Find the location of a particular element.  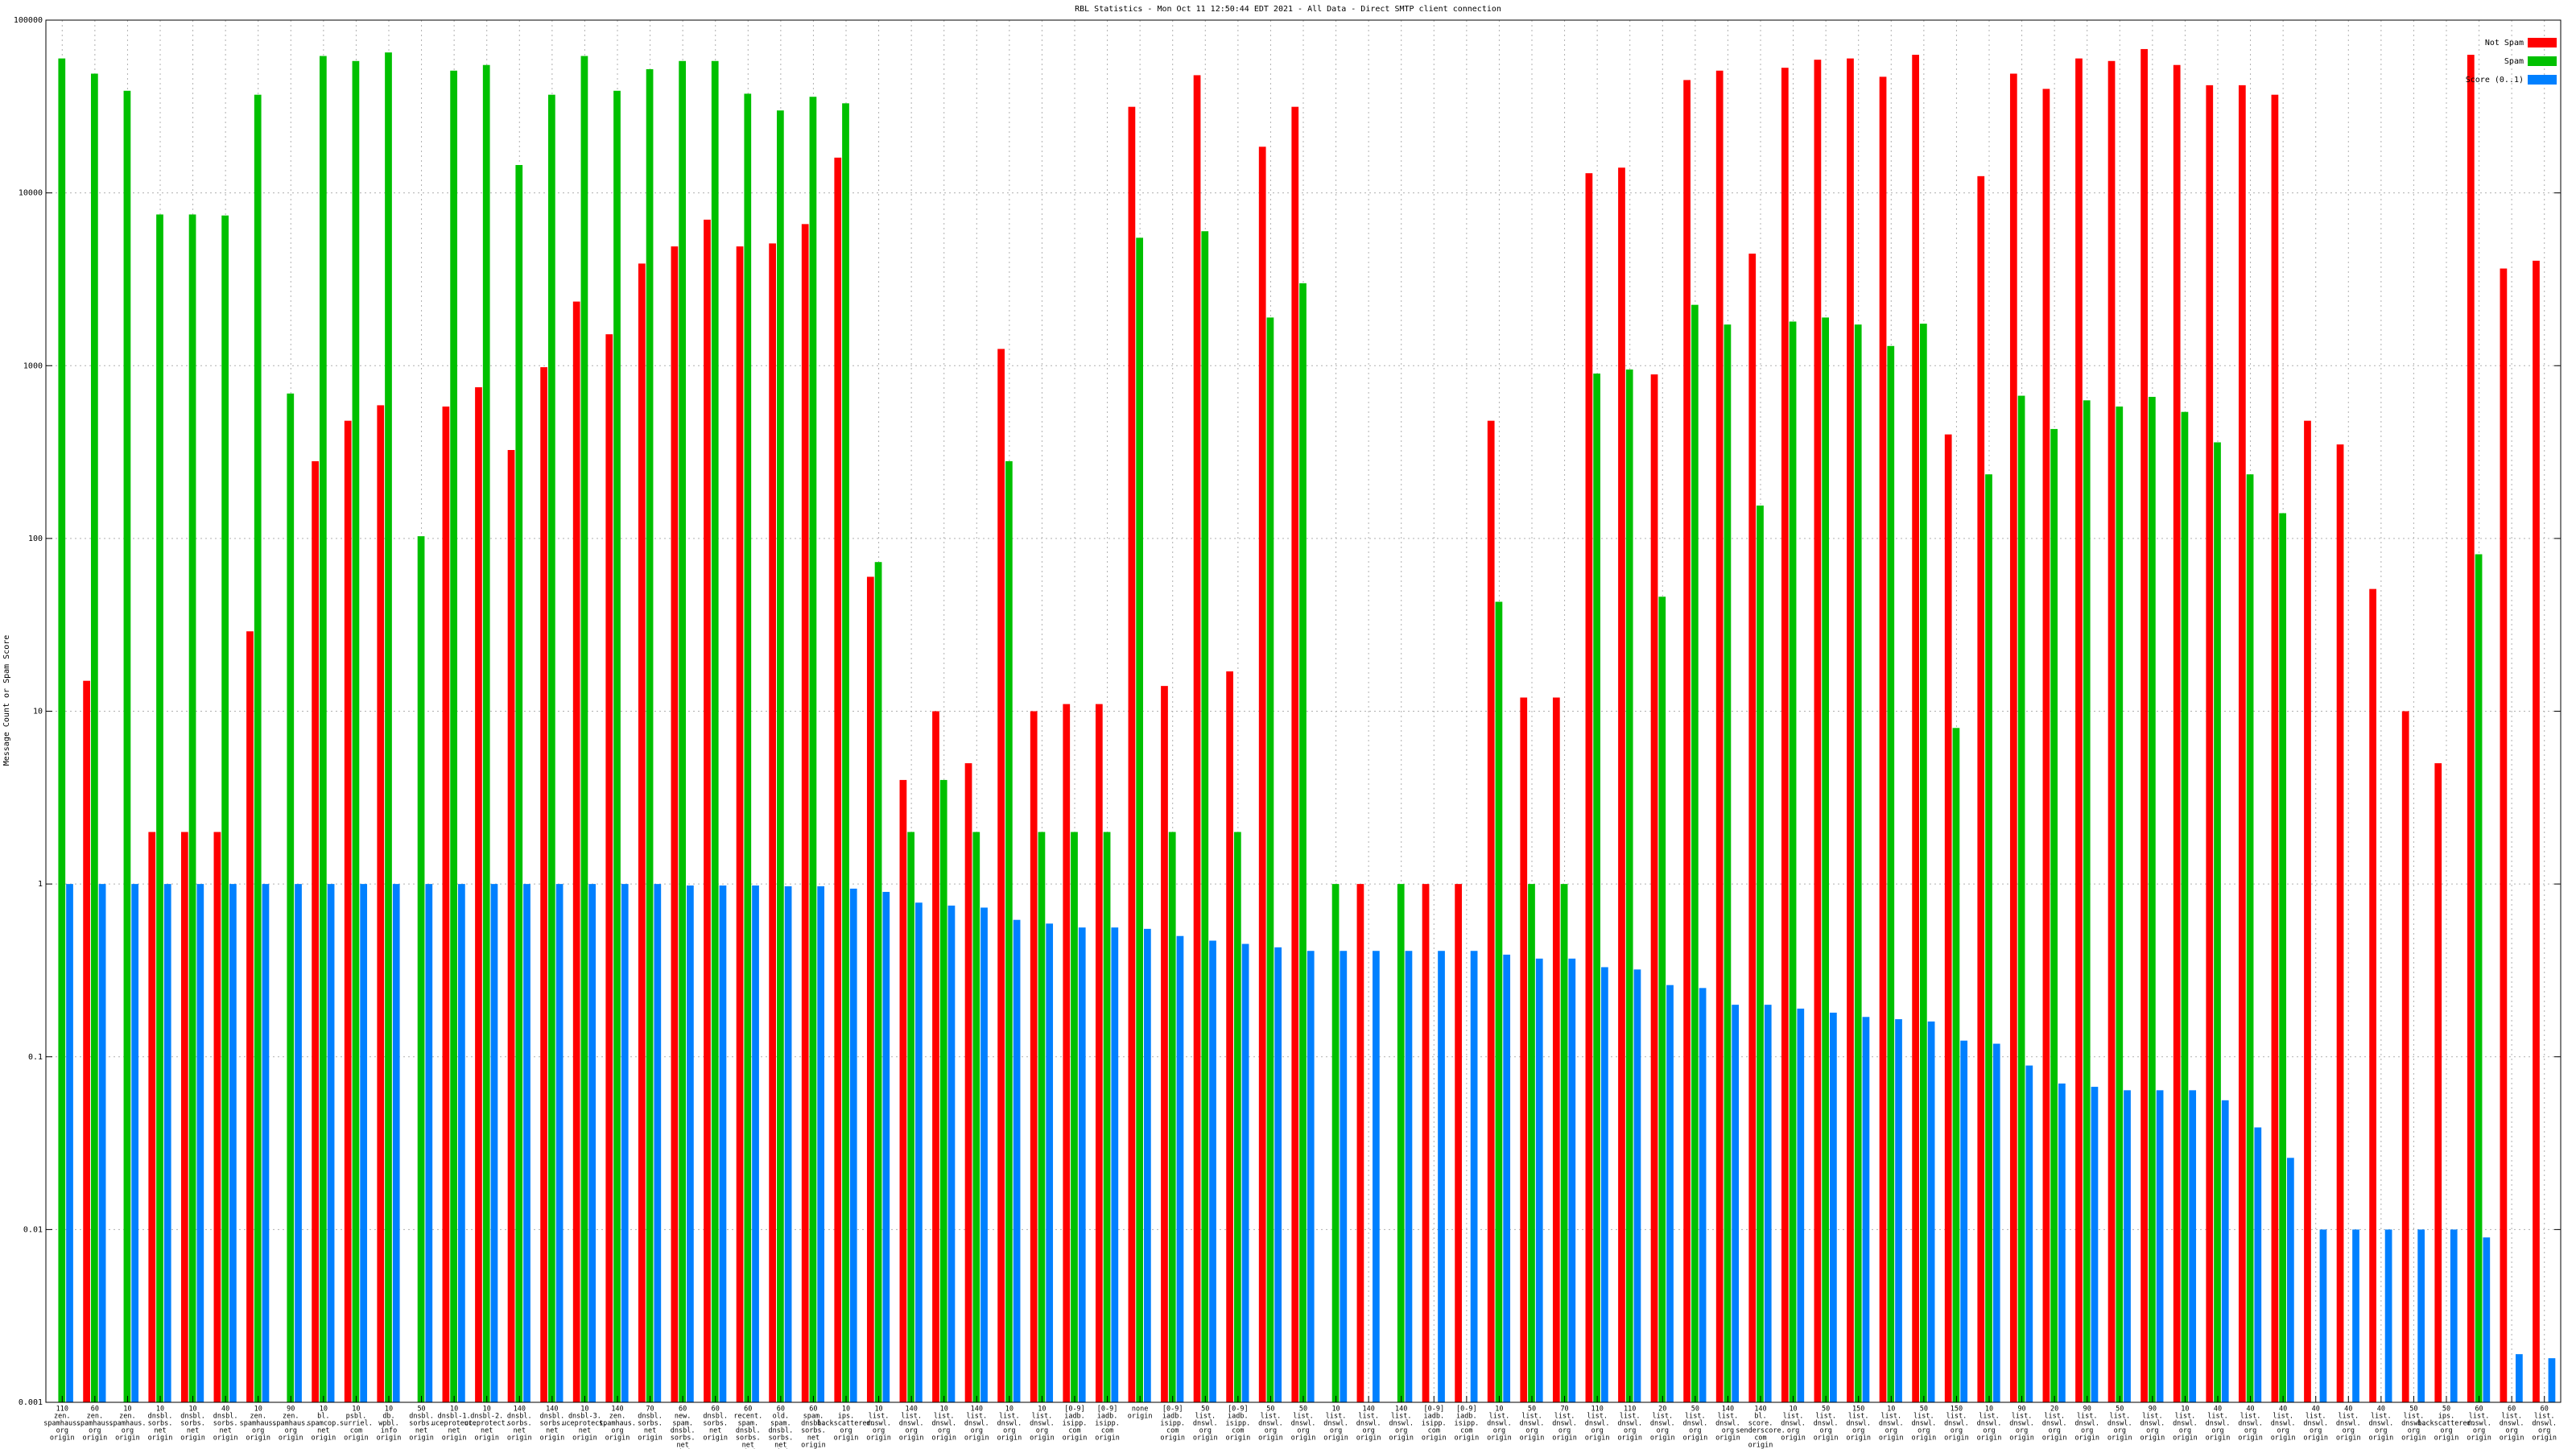

legend-label: Score (0..1) is located at coordinates (2495, 80).